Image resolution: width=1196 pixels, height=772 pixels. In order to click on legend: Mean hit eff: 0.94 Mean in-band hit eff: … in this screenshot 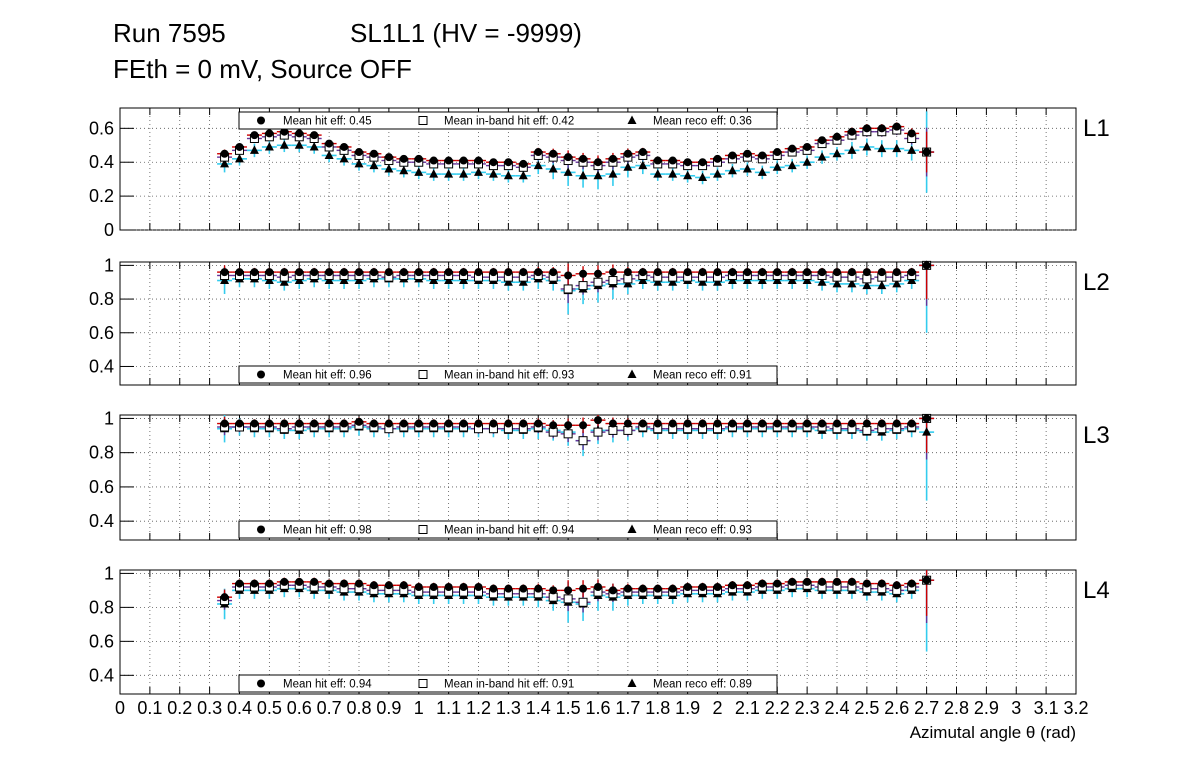, I will do `click(508, 683)`.